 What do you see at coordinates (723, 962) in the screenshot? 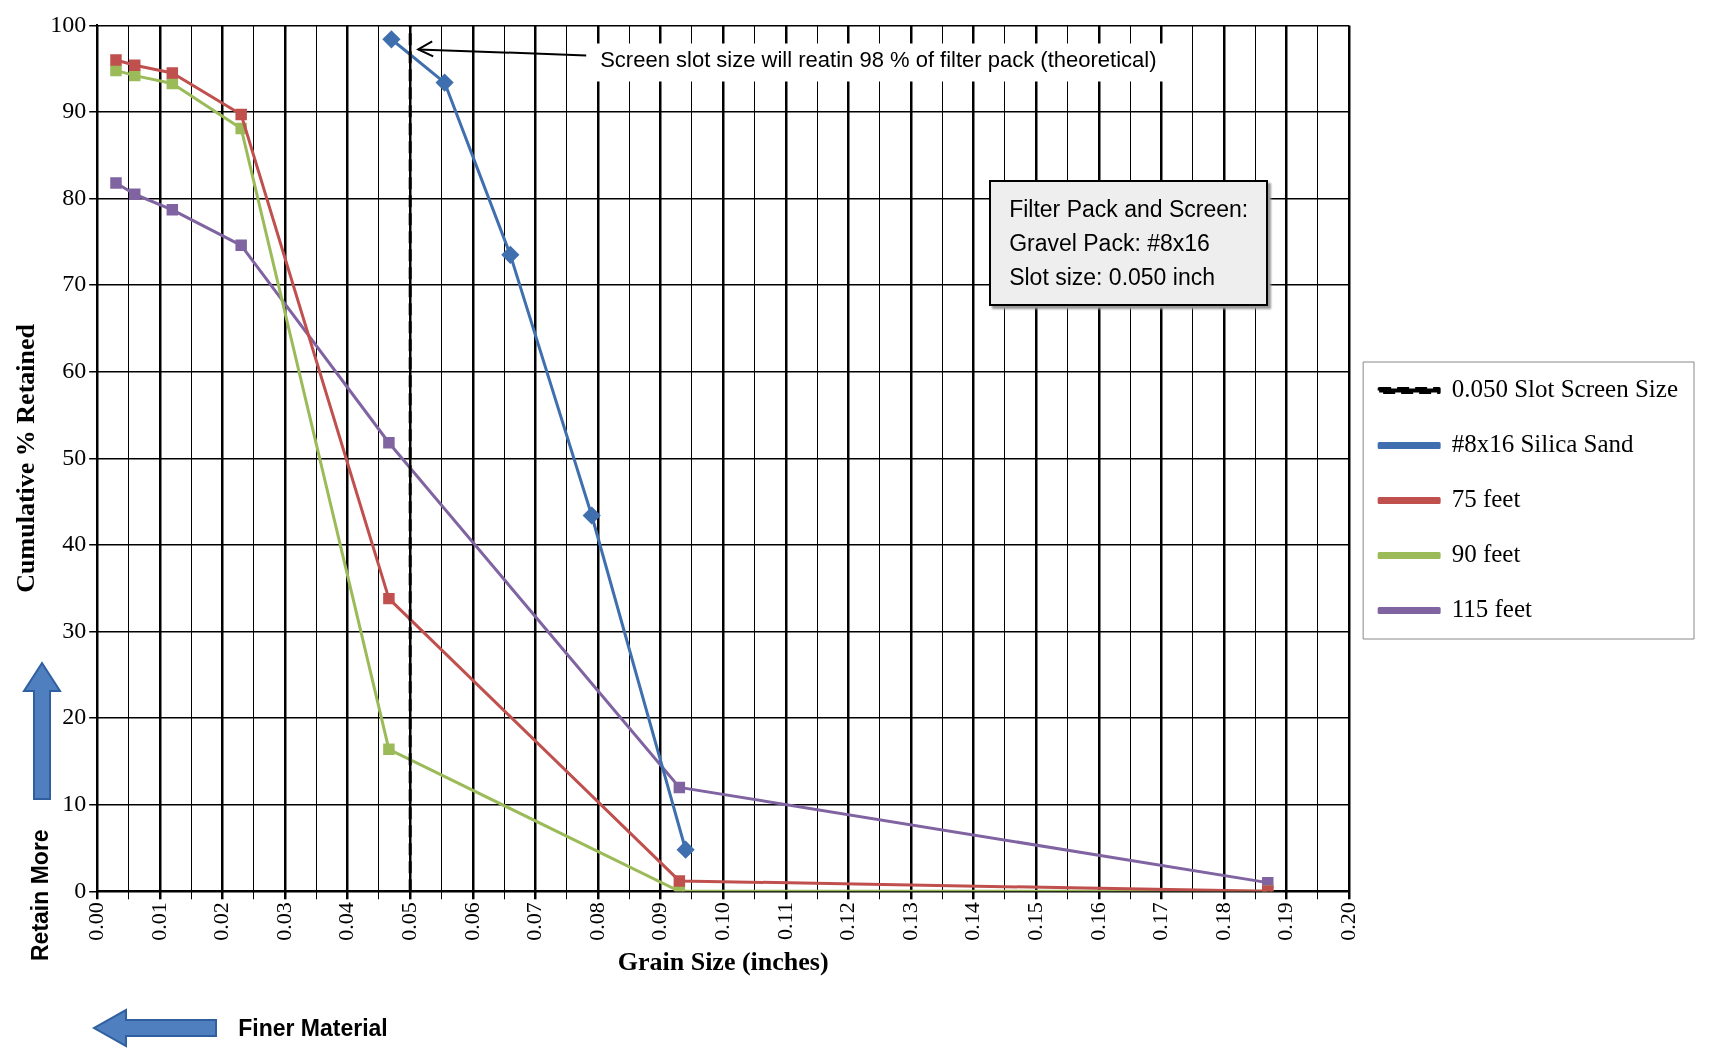
I see `x-axis-title: Grain Size (inches)` at bounding box center [723, 962].